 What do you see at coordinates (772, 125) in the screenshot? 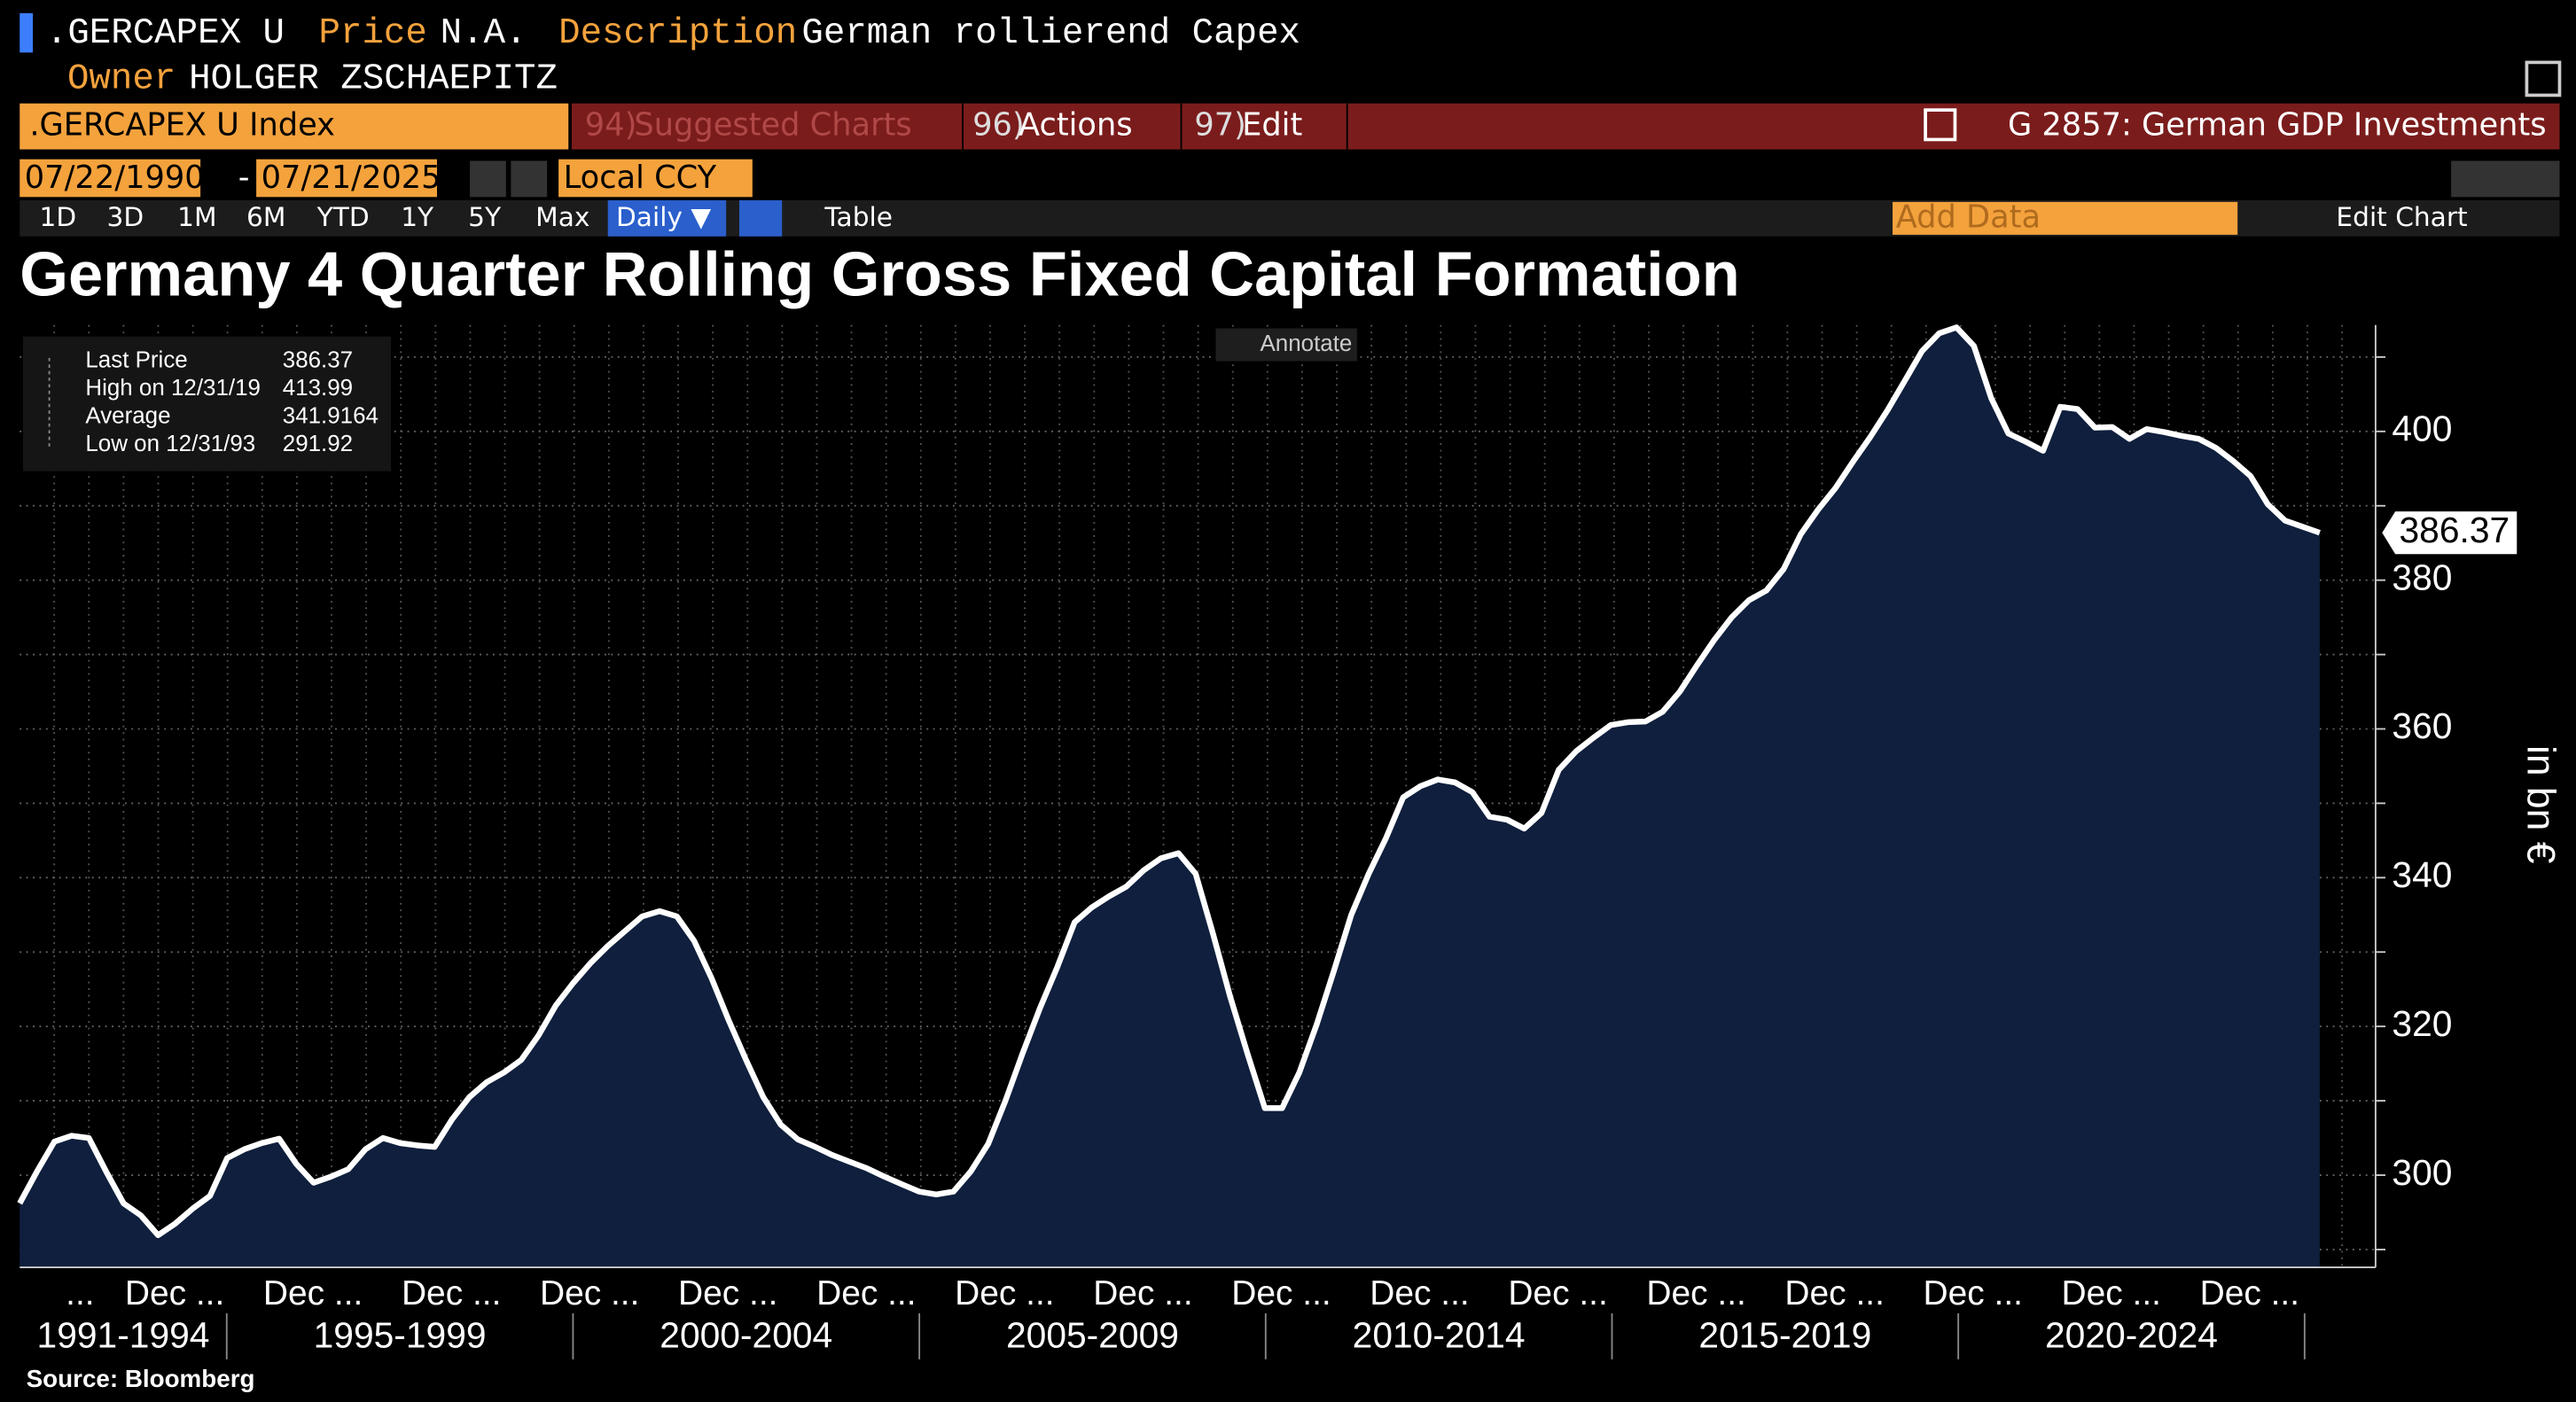
I see `menu-item: Suggested Charts` at bounding box center [772, 125].